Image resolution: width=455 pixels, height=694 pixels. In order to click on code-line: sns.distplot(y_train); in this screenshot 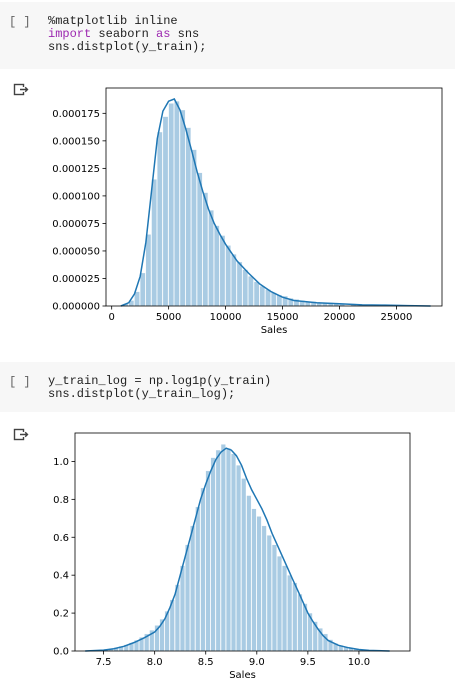, I will do `click(127, 47)`.